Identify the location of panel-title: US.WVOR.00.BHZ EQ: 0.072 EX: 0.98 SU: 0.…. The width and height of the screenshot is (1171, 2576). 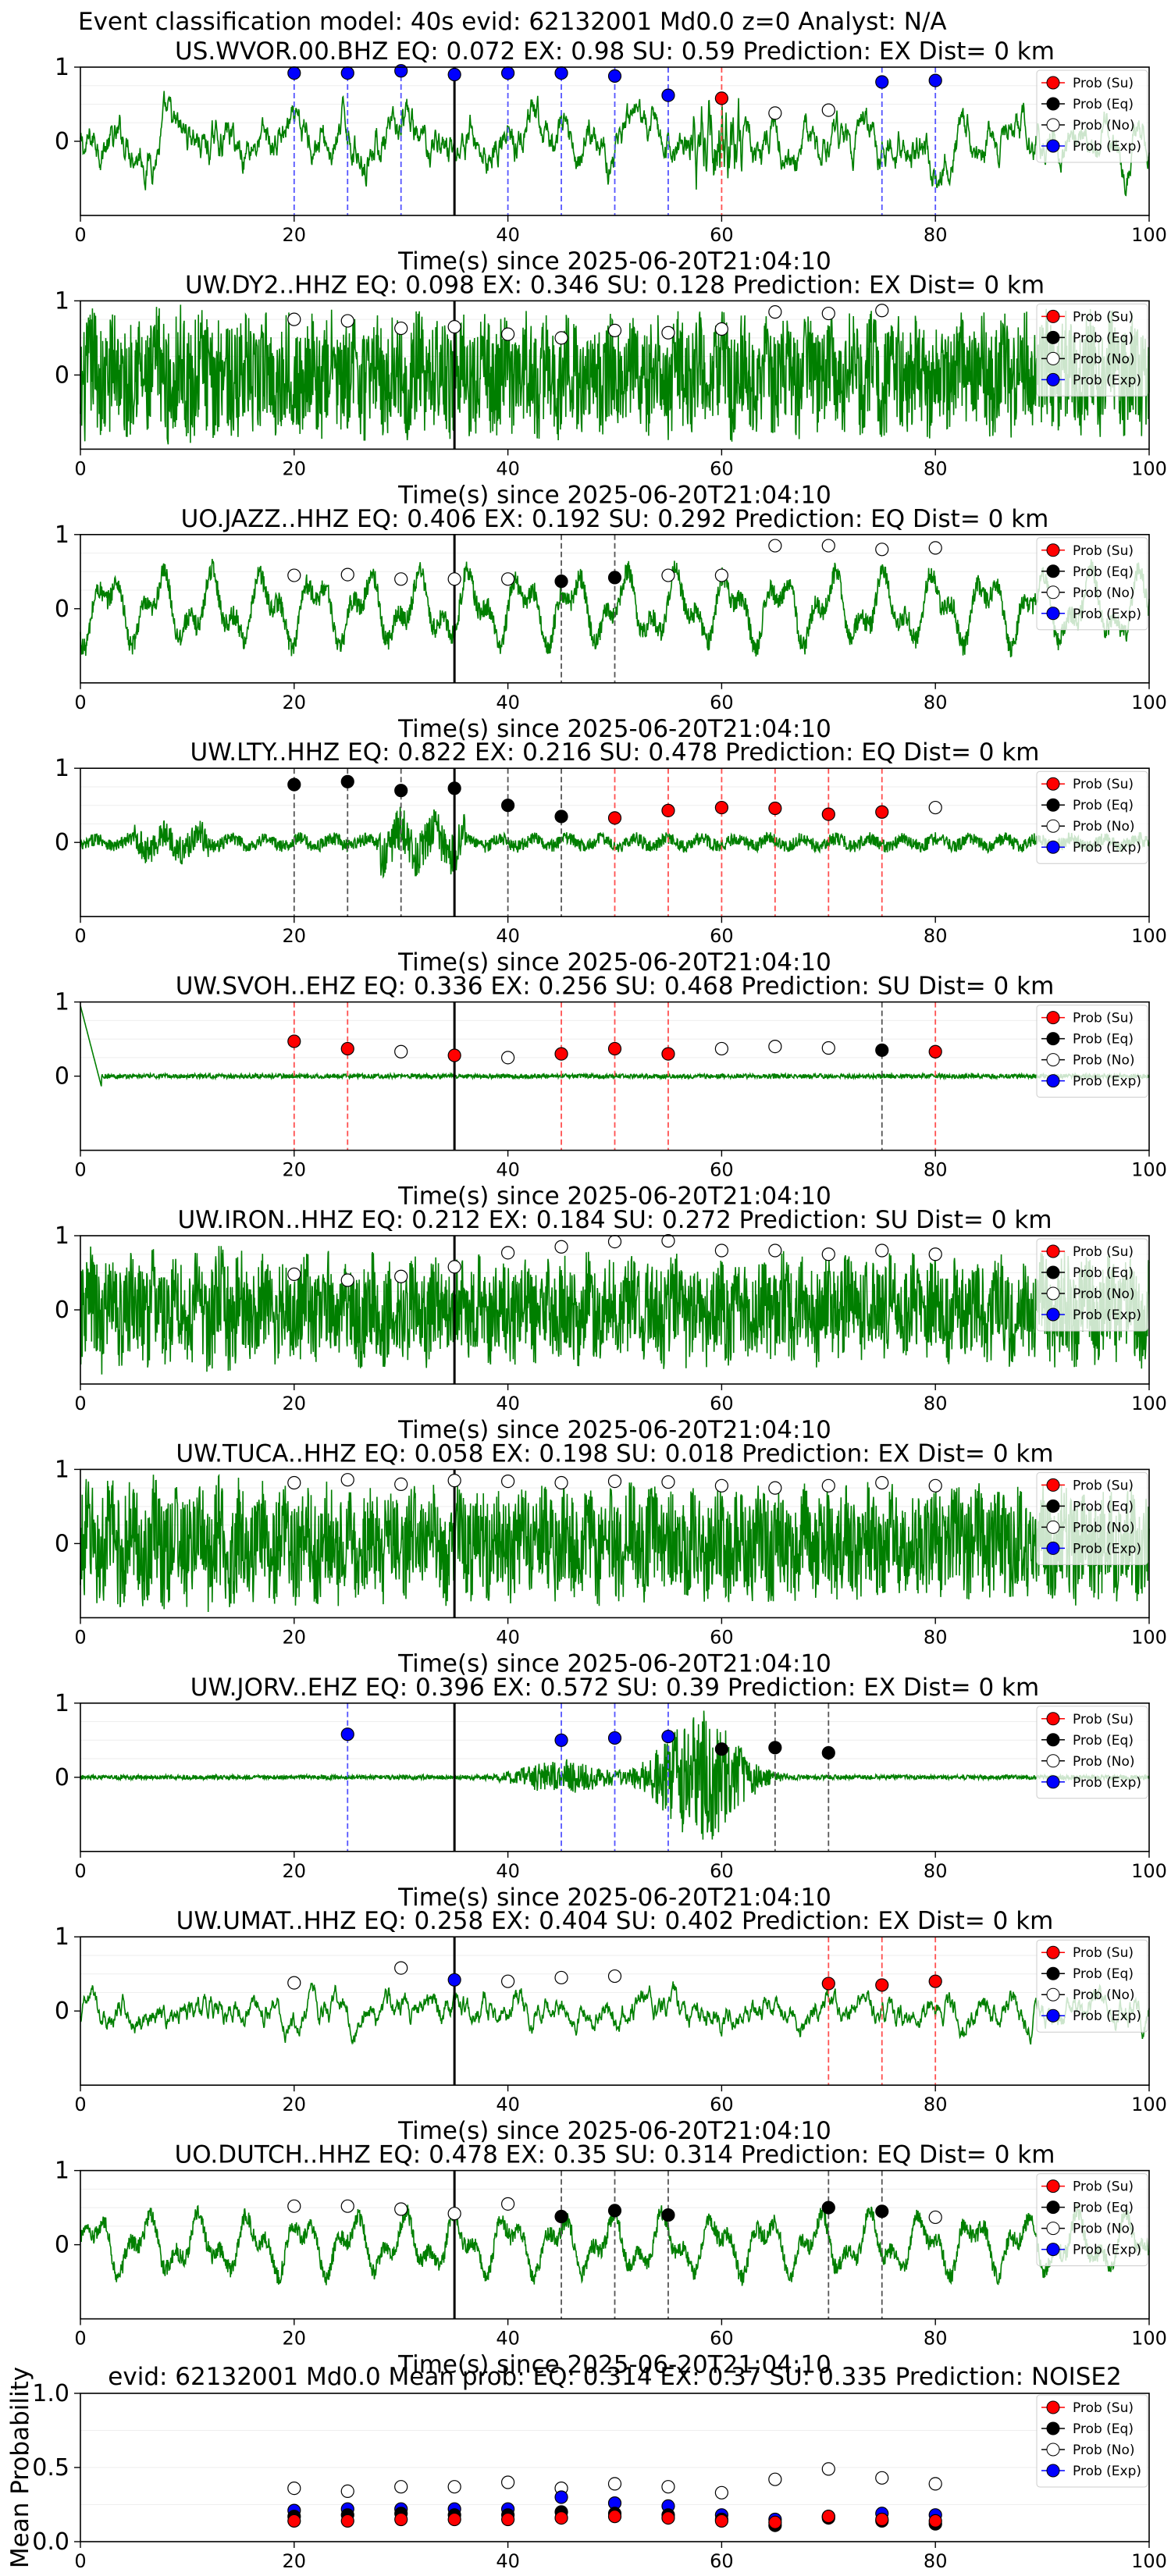
(615, 51).